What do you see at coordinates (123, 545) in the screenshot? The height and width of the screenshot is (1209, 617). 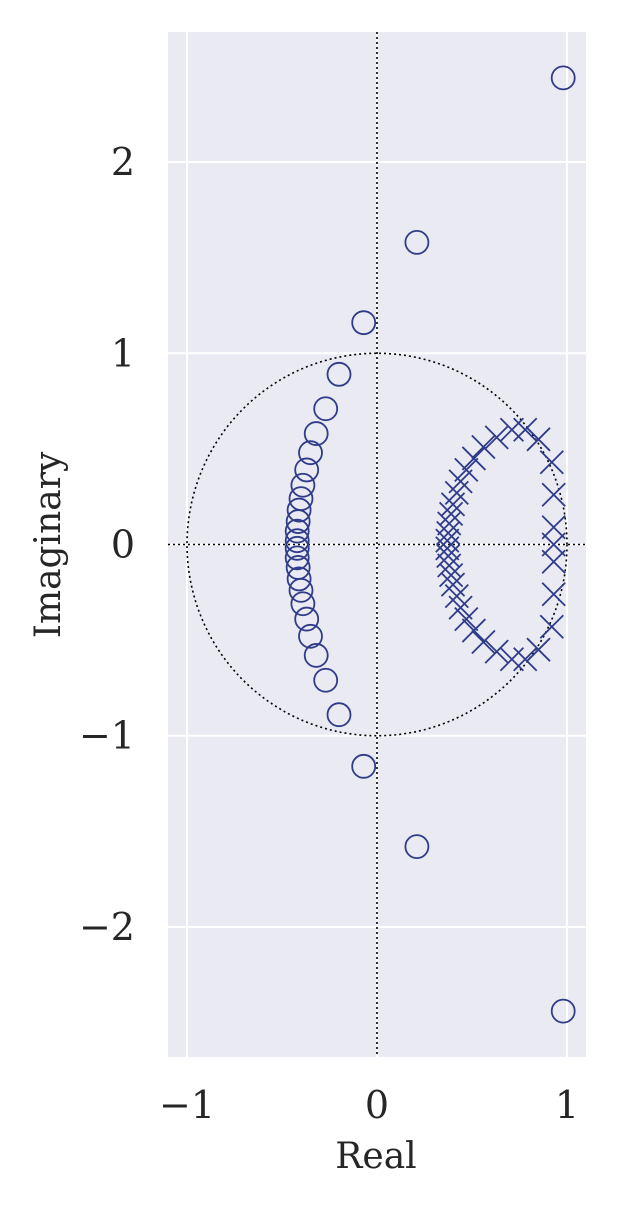 I see `y-tick-label: 0` at bounding box center [123, 545].